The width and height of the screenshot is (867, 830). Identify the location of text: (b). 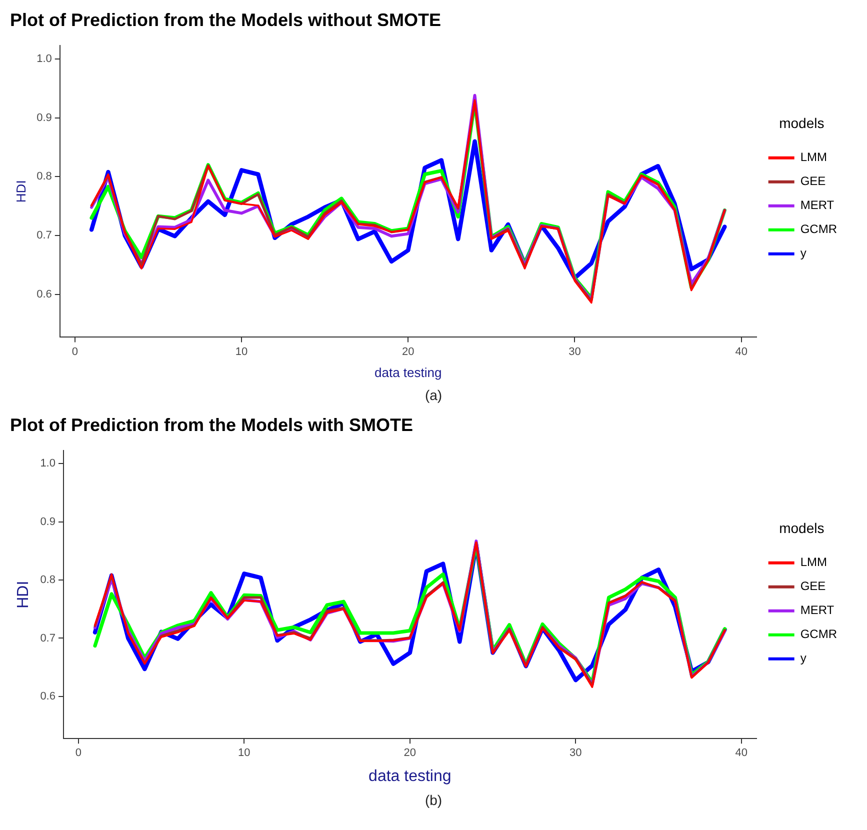
(434, 800).